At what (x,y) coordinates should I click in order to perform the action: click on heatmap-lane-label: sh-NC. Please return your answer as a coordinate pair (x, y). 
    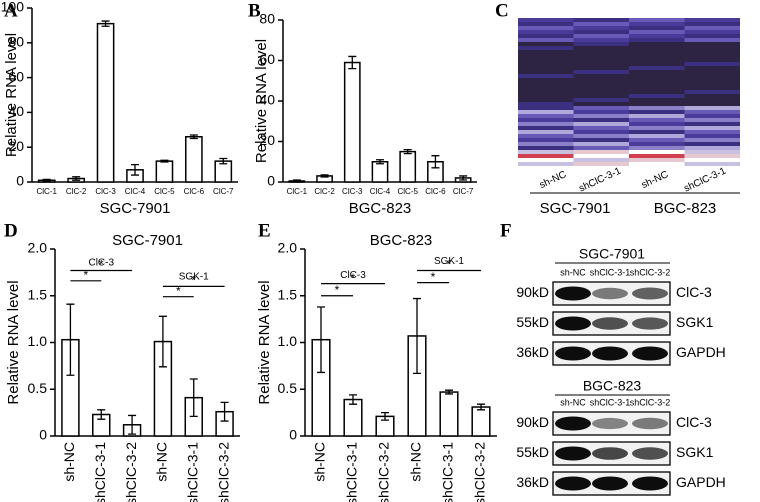
    Looking at the image, I should click on (655, 180).